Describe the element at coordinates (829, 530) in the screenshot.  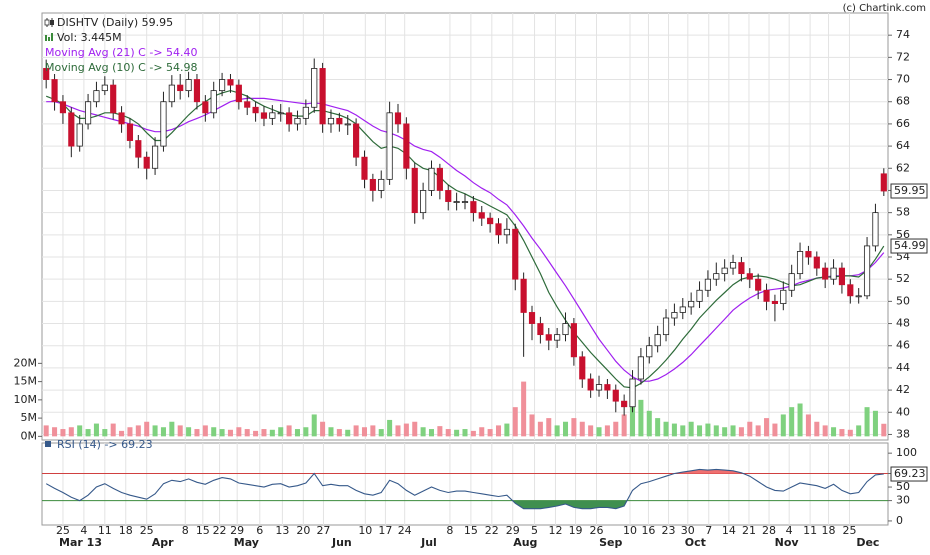
I see `x-tick-label: 18` at that location.